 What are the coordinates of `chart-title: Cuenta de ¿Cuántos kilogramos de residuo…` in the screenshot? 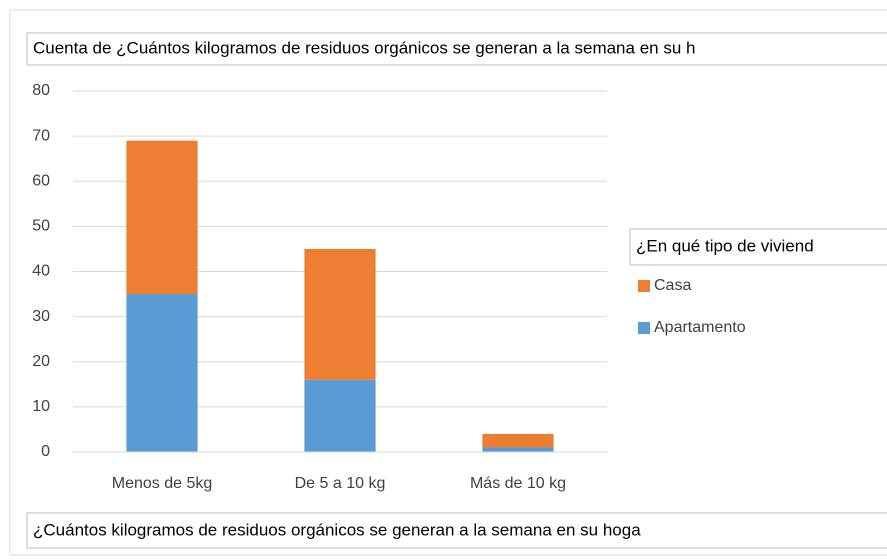 It's located at (364, 47).